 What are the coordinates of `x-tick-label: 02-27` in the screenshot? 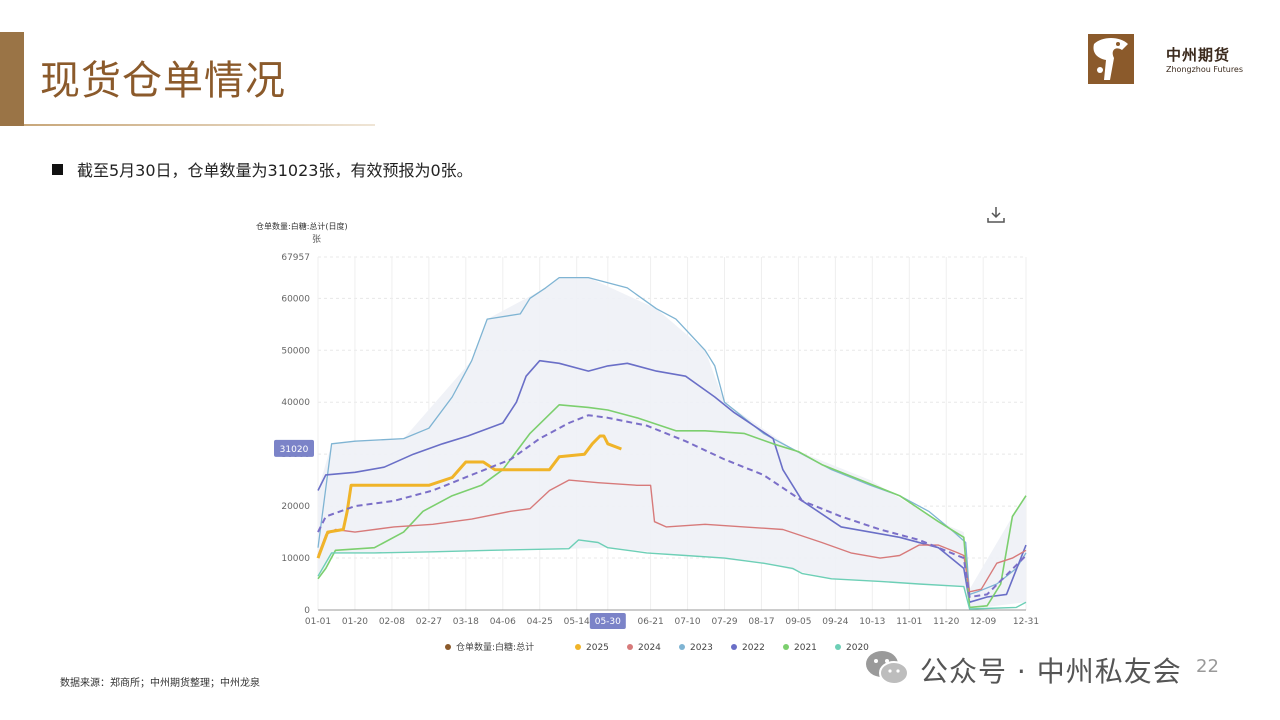 It's located at (429, 622).